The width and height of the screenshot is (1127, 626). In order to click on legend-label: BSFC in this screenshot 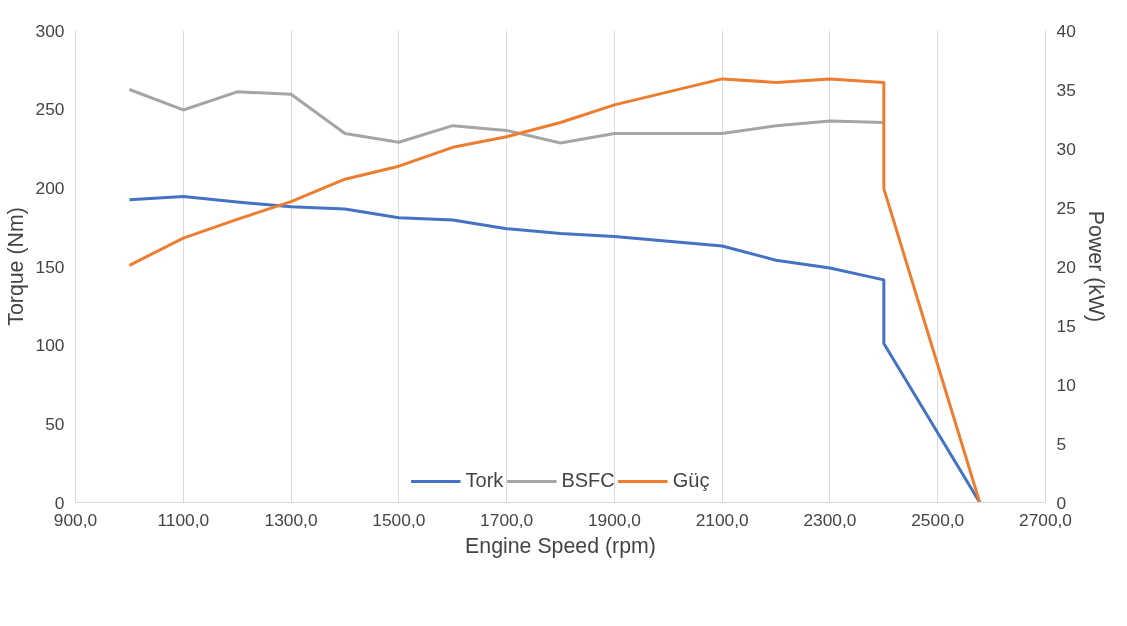, I will do `click(588, 480)`.